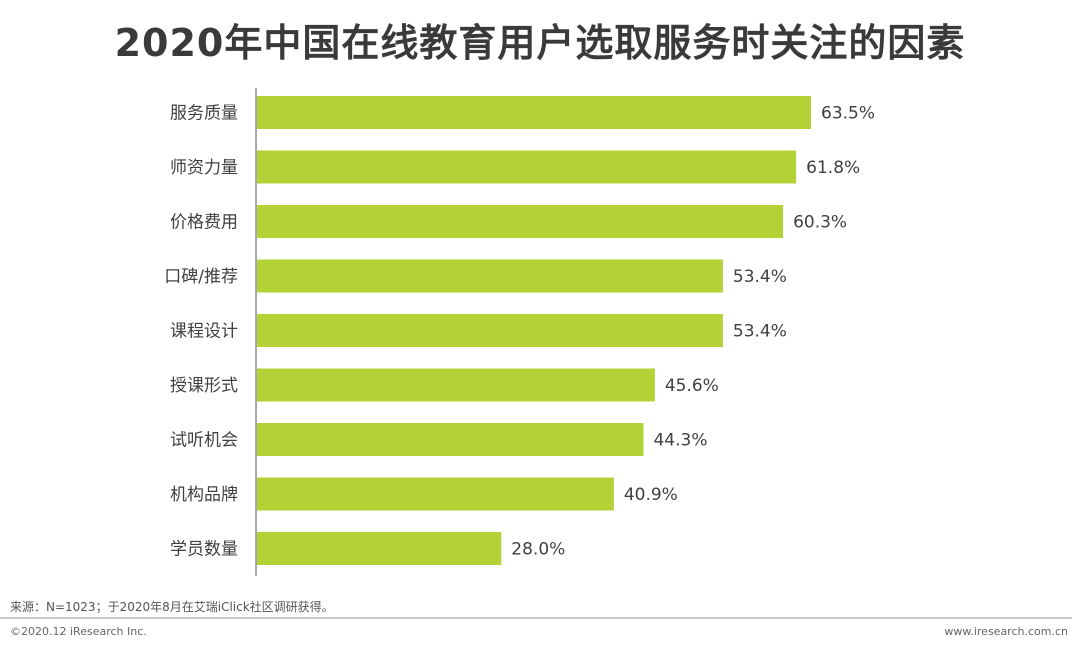 The width and height of the screenshot is (1080, 651). I want to click on footer-divider, so click(536, 618).